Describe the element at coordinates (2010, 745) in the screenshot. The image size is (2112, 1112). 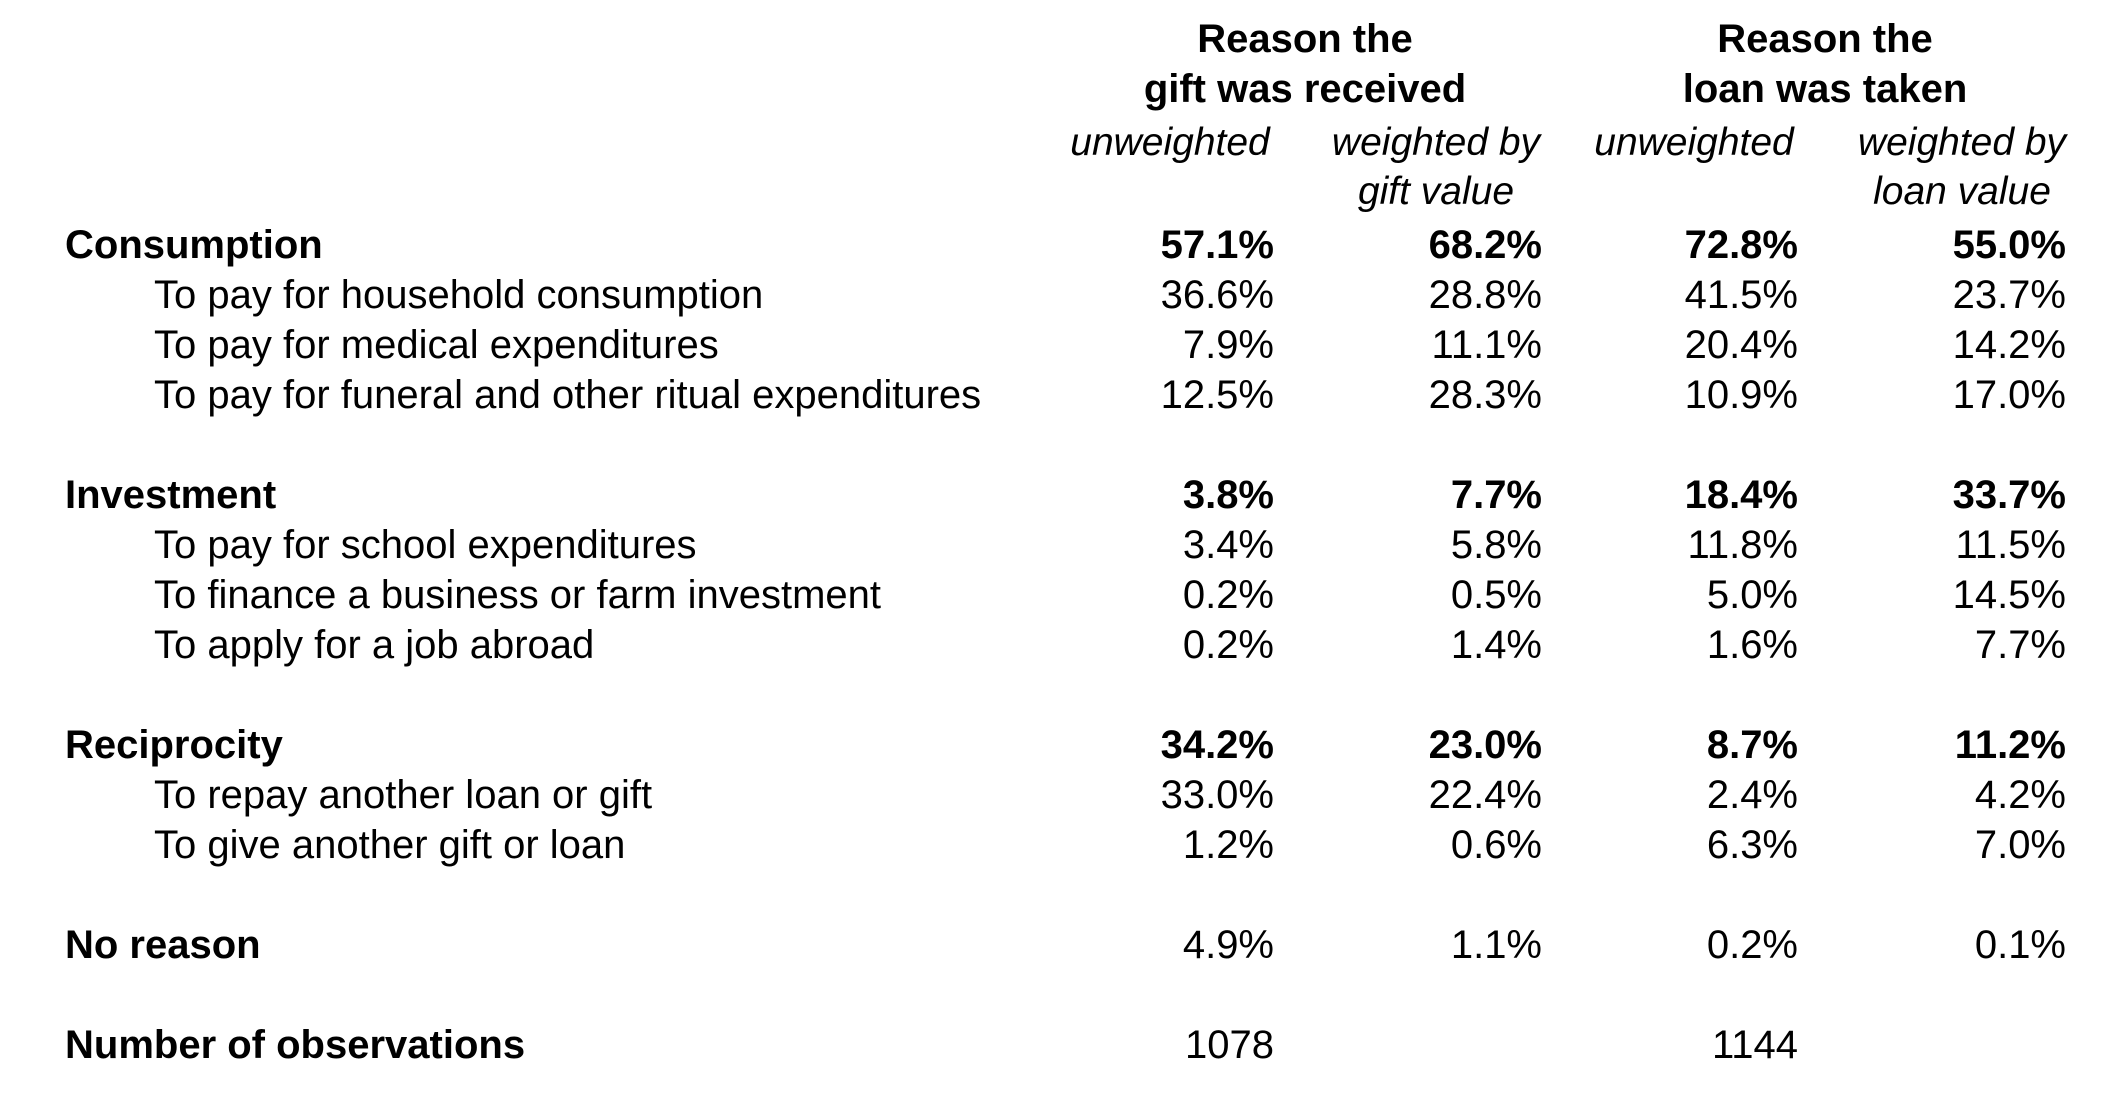
I see `loan-weighted-cell: 11.2%` at that location.